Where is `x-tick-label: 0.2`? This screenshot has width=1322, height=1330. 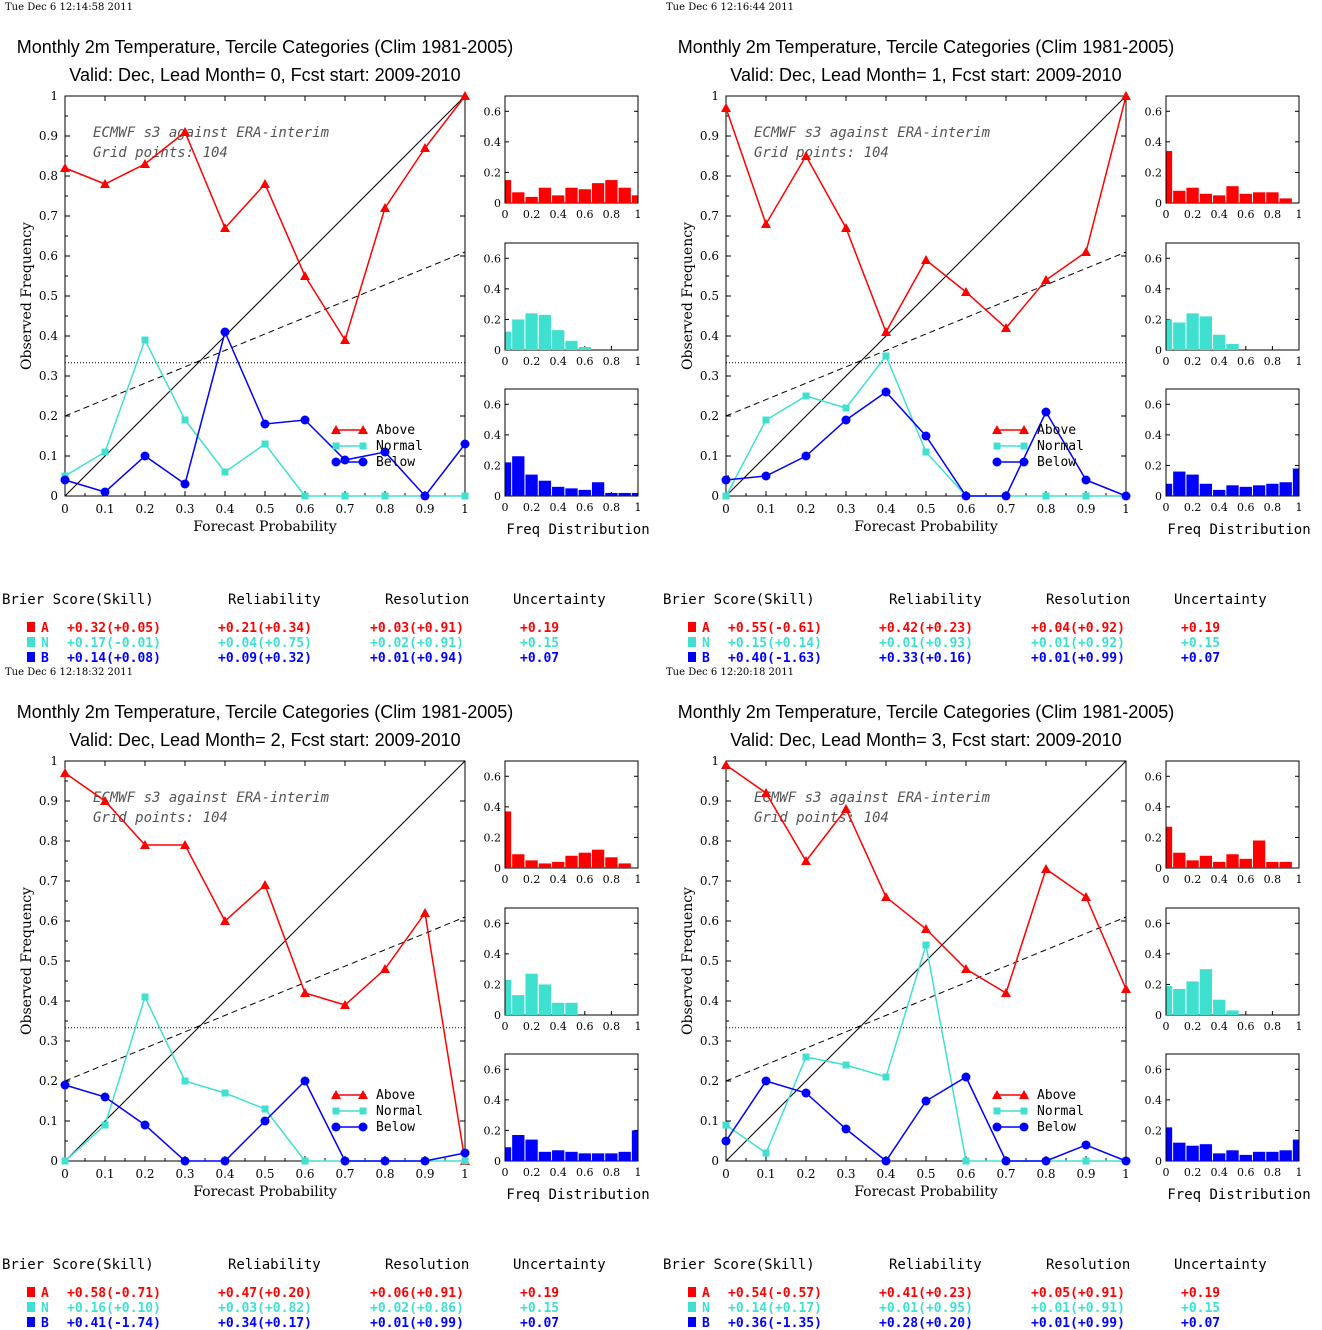 x-tick-label: 0.2 is located at coordinates (144, 1174).